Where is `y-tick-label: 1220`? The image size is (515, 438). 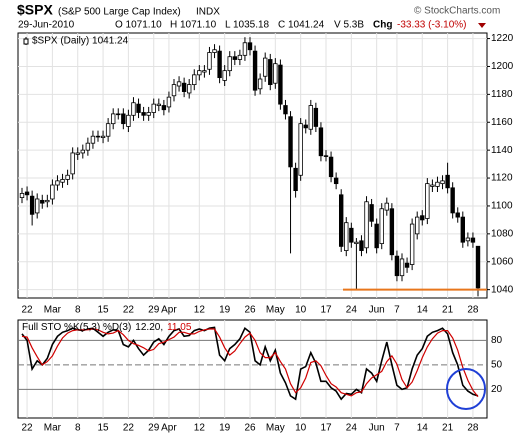
y-tick-label: 1220 is located at coordinates (502, 38).